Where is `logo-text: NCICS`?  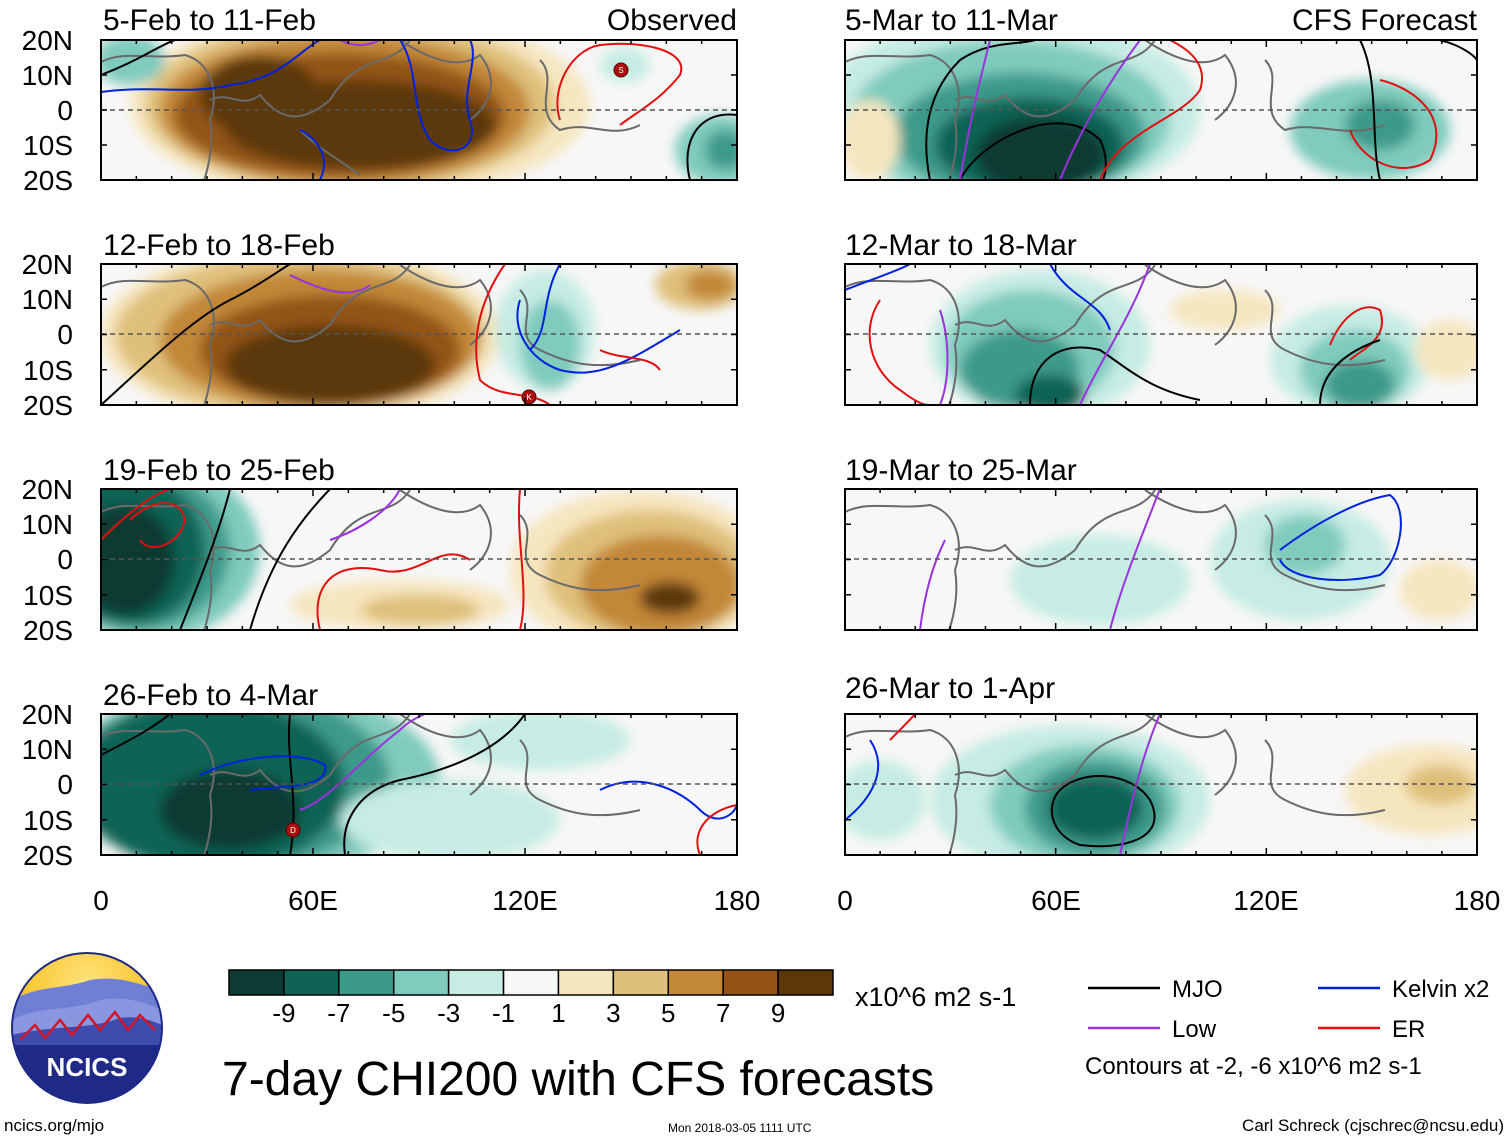
logo-text: NCICS is located at coordinates (87, 1067).